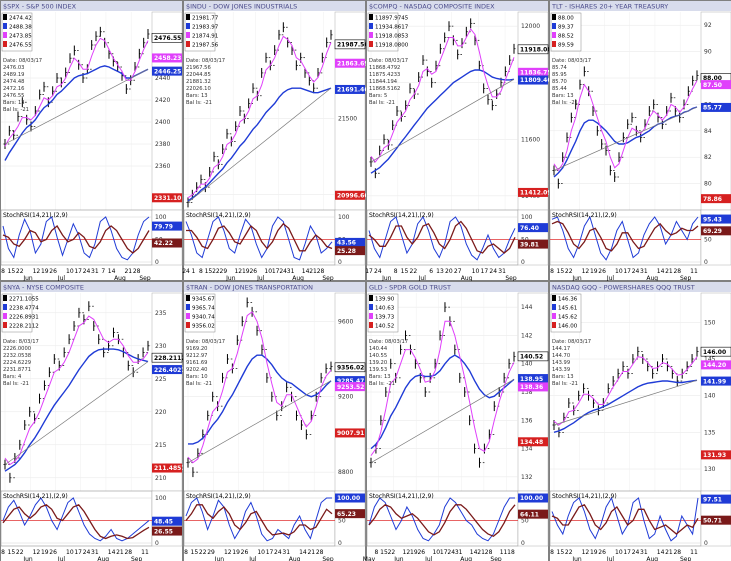 The image size is (731, 561). Describe the element at coordinates (196, 363) in the screenshot. I see `info-line: 9161.69` at that location.